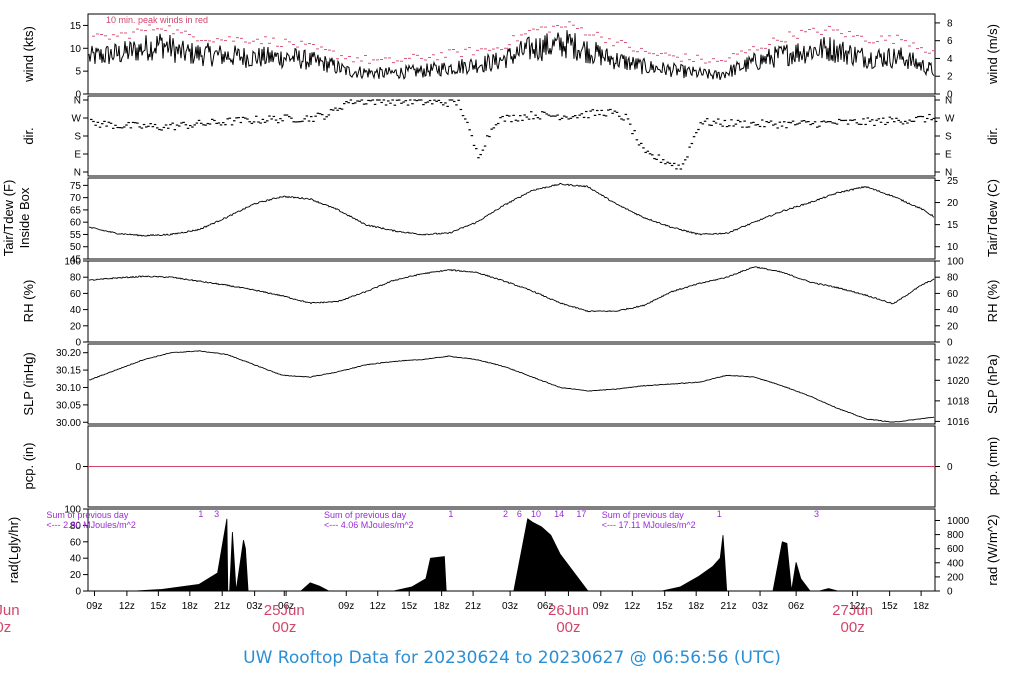  I want to click on rad-annotation-line2: <--- 2.80 MJoules/m^2, so click(91, 525).